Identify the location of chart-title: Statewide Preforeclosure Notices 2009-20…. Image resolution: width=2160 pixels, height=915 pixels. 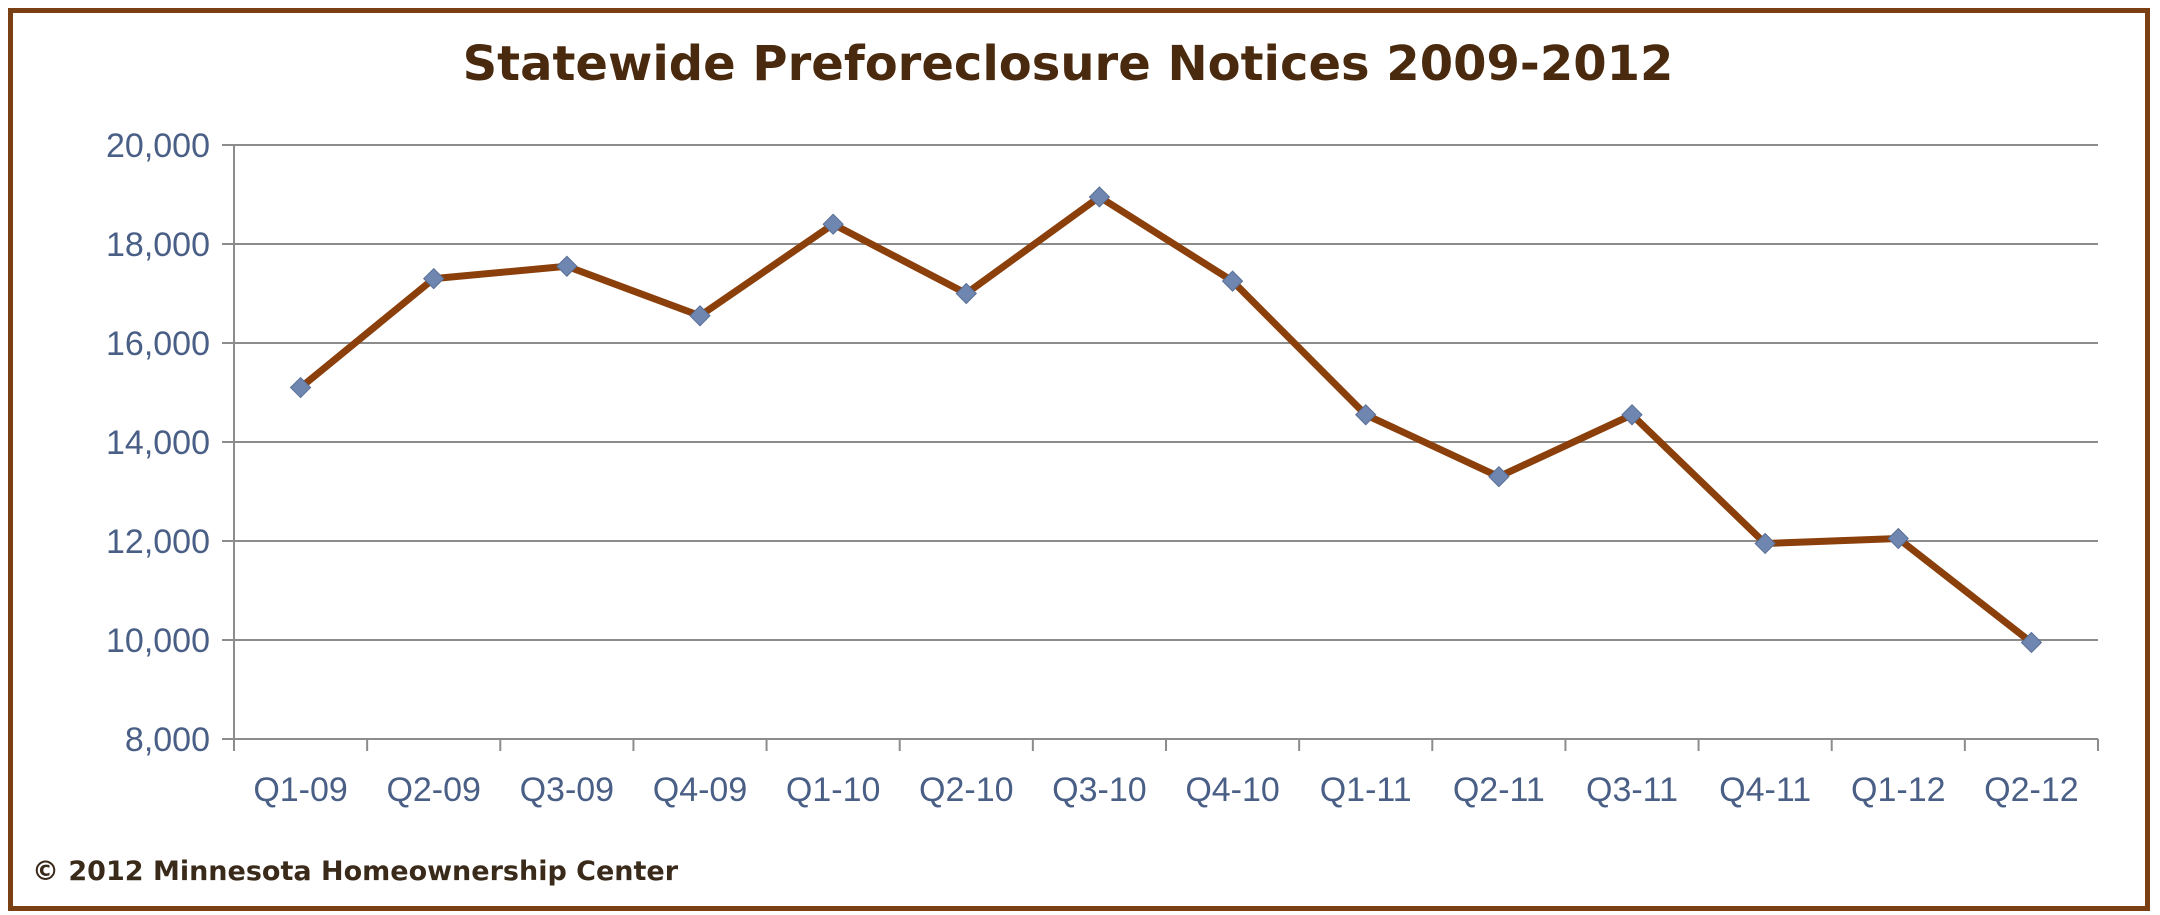
(1068, 64).